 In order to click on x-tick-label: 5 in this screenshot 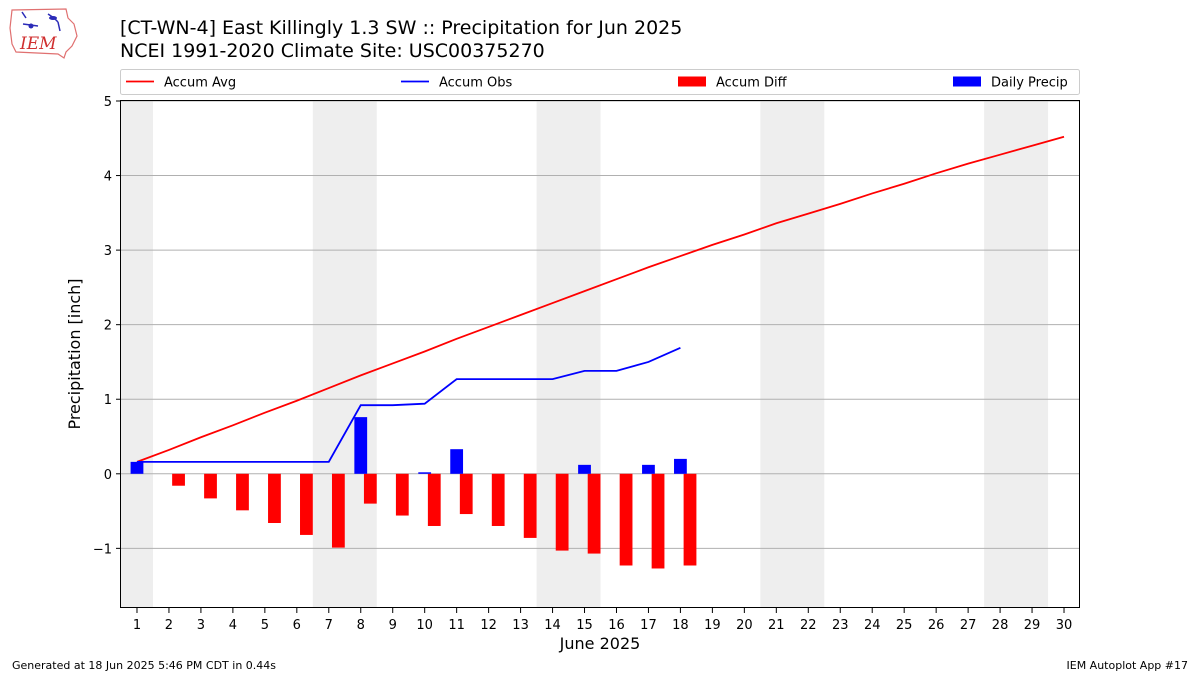, I will do `click(265, 625)`.